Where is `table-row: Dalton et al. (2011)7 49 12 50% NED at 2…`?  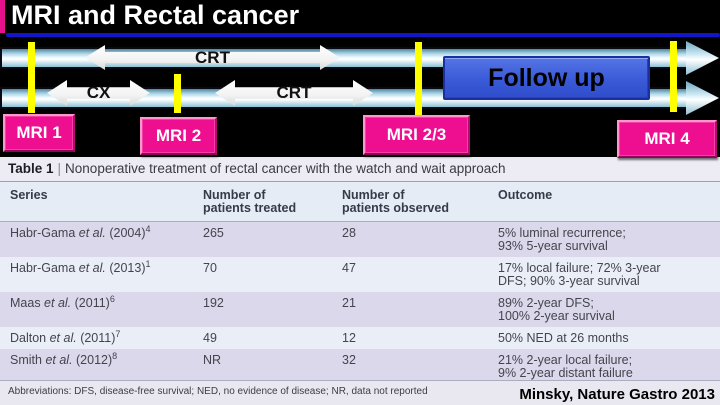 table-row: Dalton et al. (2011)7 49 12 50% NED at 2… is located at coordinates (360, 338).